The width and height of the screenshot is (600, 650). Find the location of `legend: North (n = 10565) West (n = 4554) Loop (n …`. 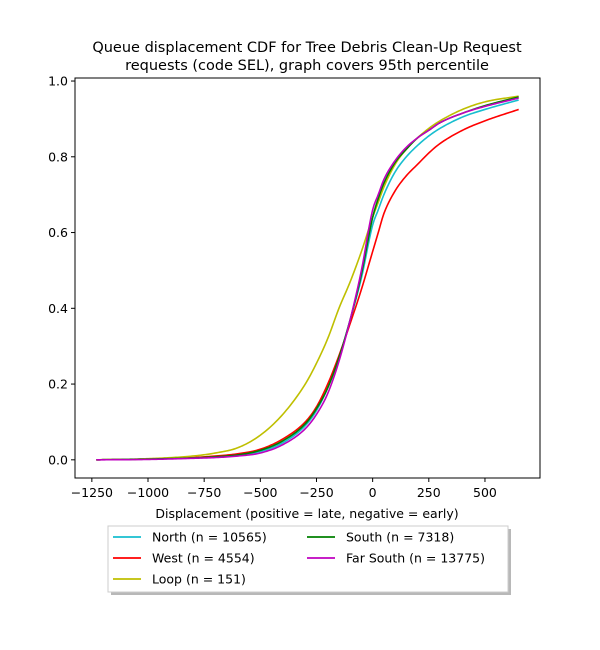

legend: North (n = 10565) West (n = 4554) Loop (n … is located at coordinates (309, 560).